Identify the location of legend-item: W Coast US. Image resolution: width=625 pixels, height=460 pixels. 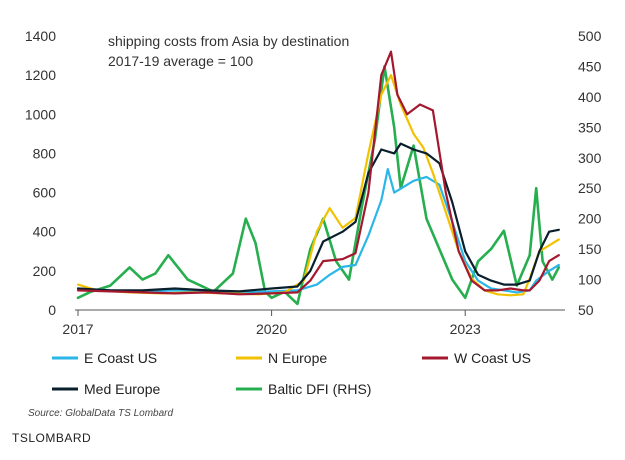
(476, 358).